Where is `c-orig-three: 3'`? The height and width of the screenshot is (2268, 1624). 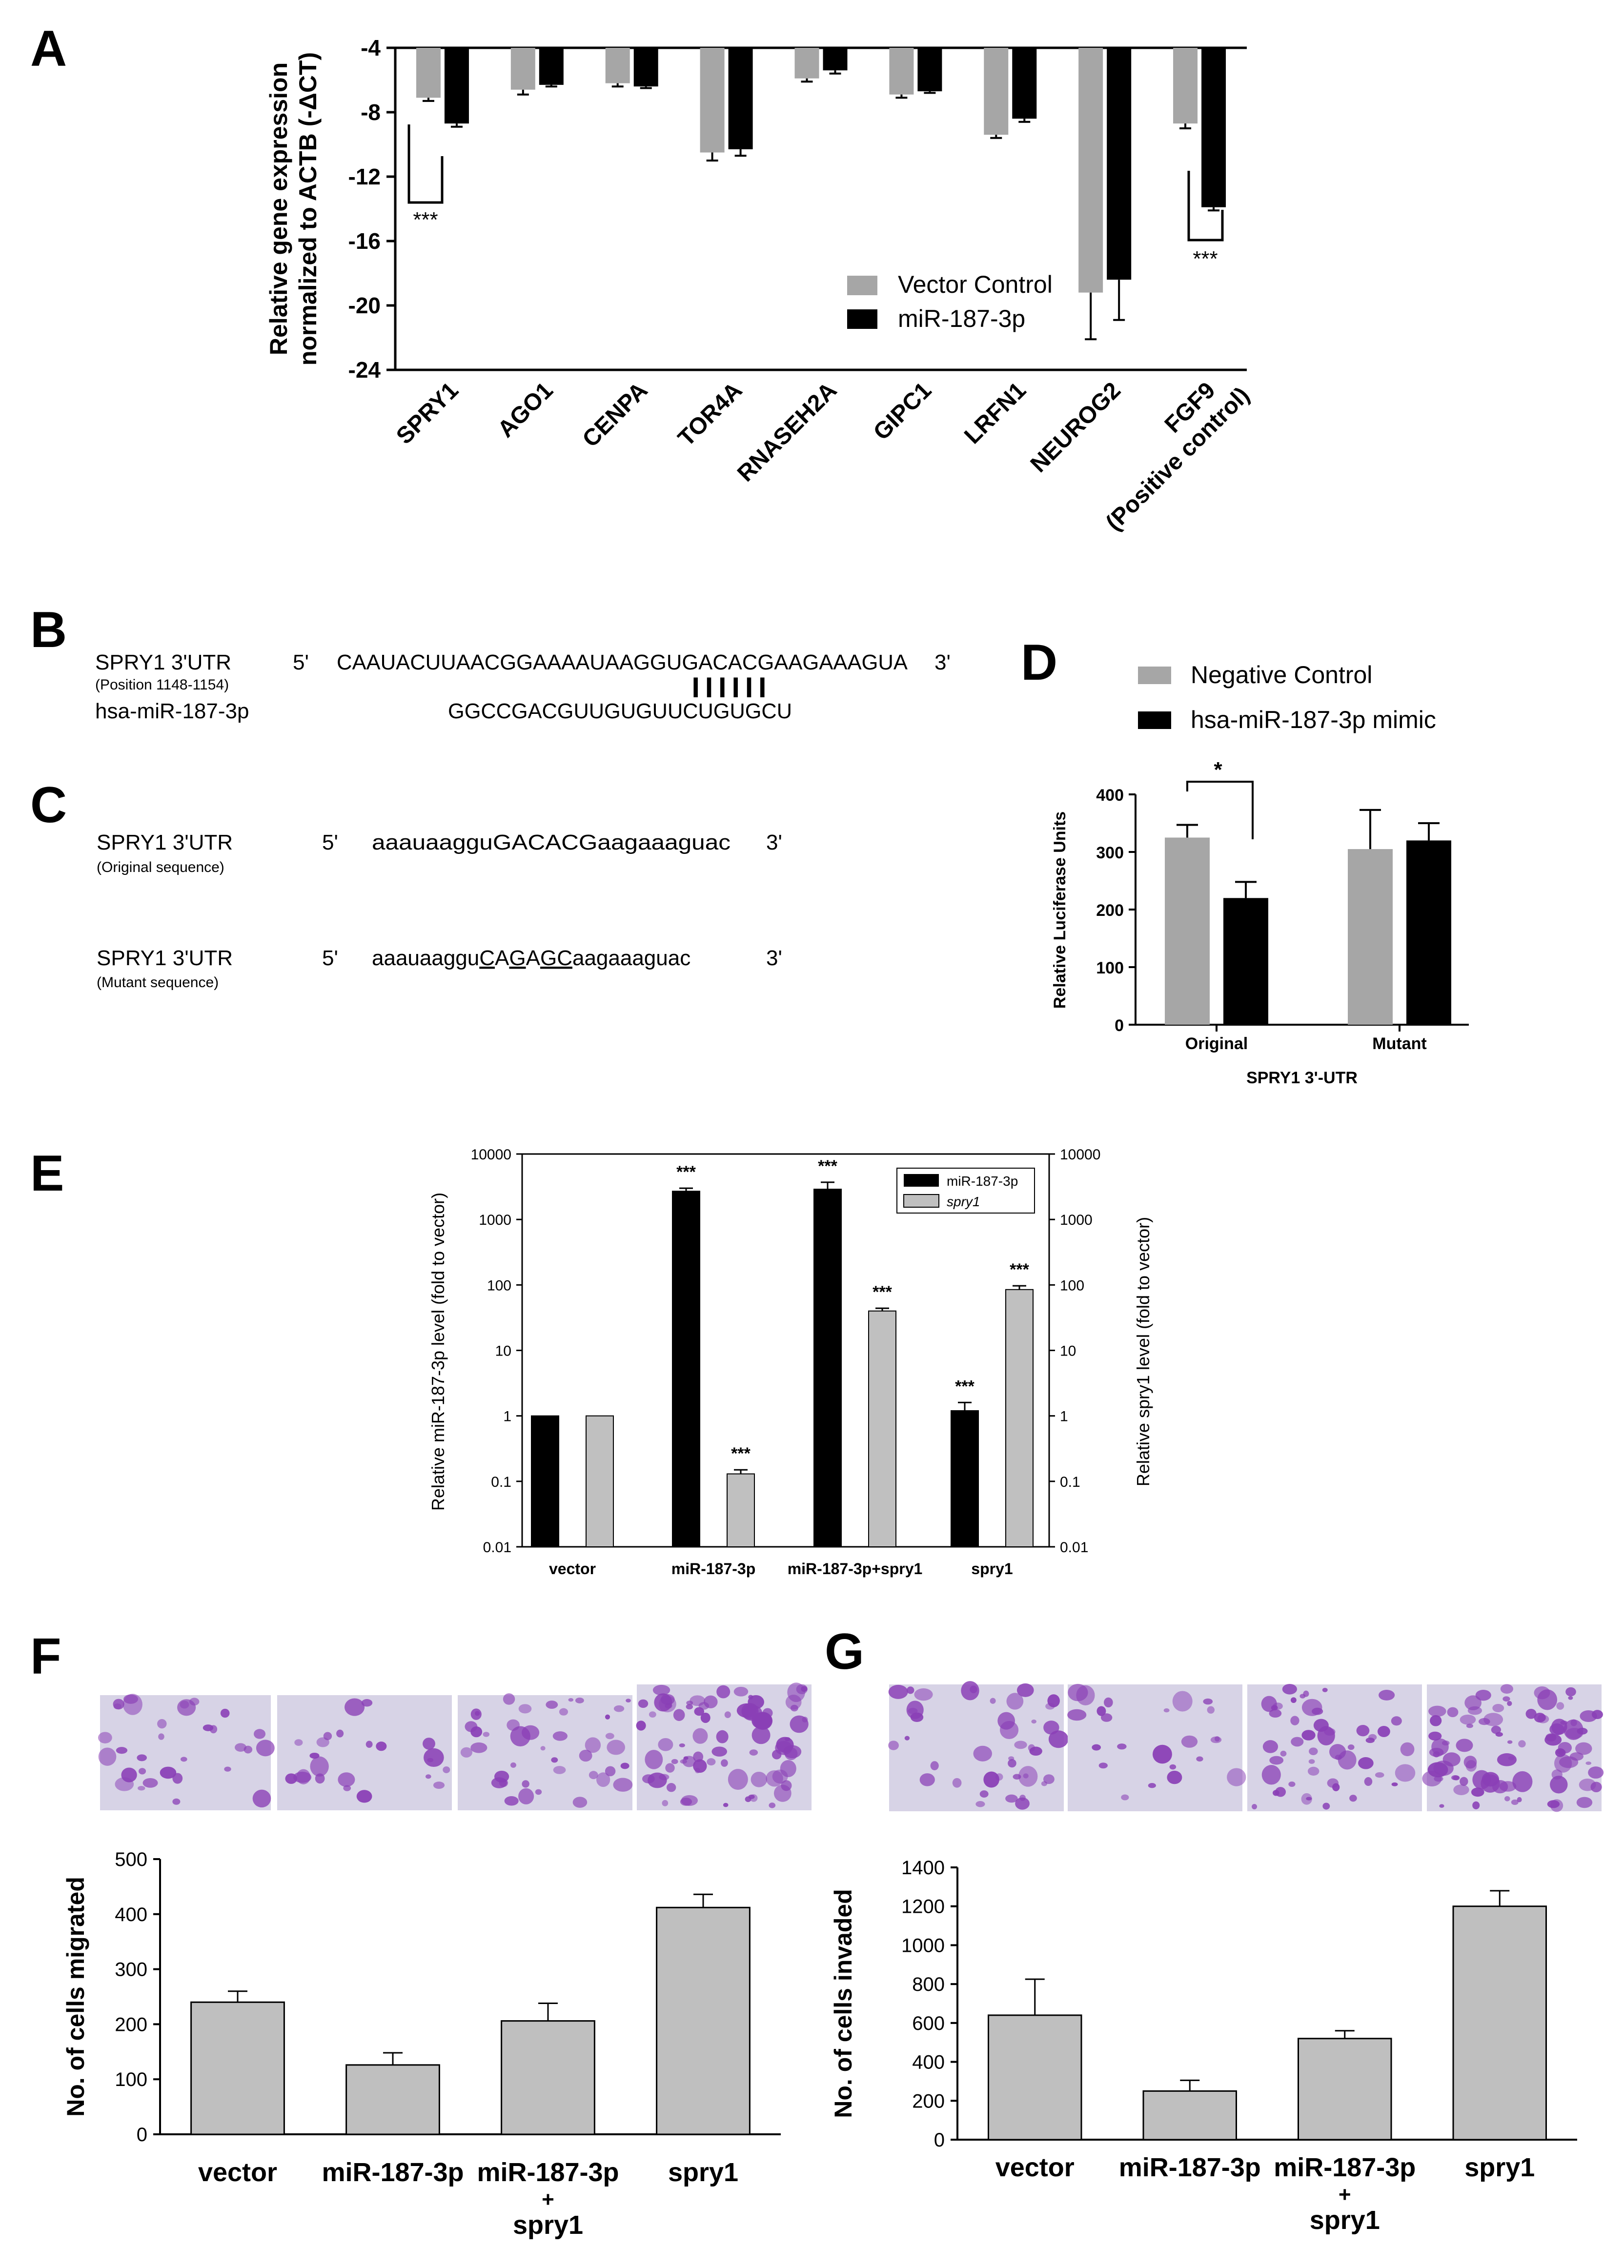 c-orig-three: 3' is located at coordinates (774, 842).